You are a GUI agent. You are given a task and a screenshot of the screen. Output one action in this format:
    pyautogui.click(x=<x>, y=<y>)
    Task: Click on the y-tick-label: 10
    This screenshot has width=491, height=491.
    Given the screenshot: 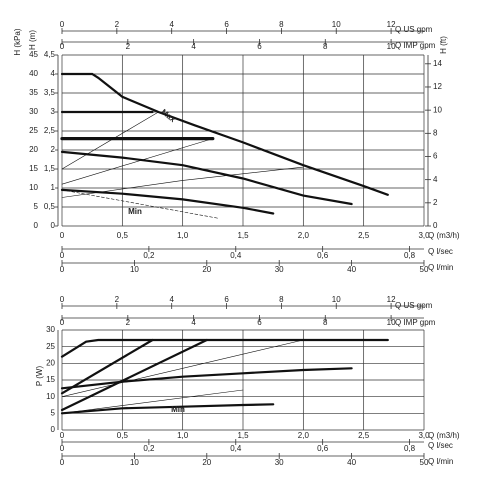 What is the action you would take?
    pyautogui.click(x=50, y=396)
    